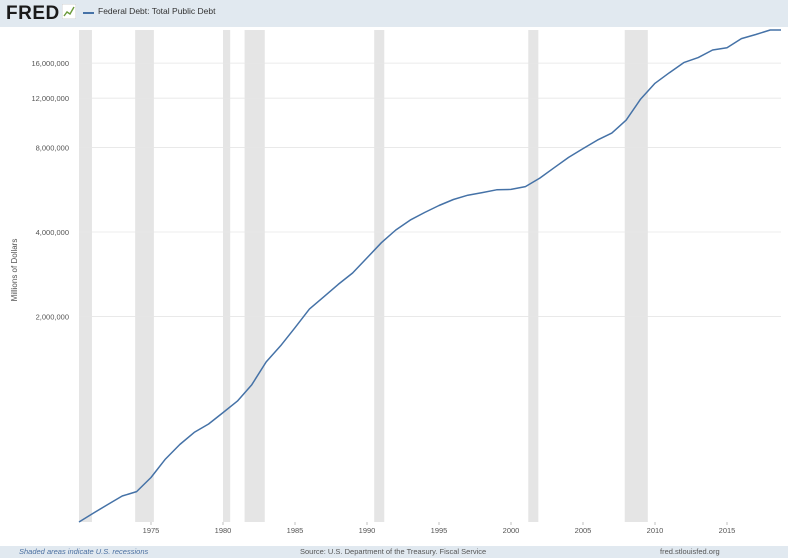 The height and width of the screenshot is (558, 788). What do you see at coordinates (69, 11) in the screenshot?
I see `fred-logo-graph-icon` at bounding box center [69, 11].